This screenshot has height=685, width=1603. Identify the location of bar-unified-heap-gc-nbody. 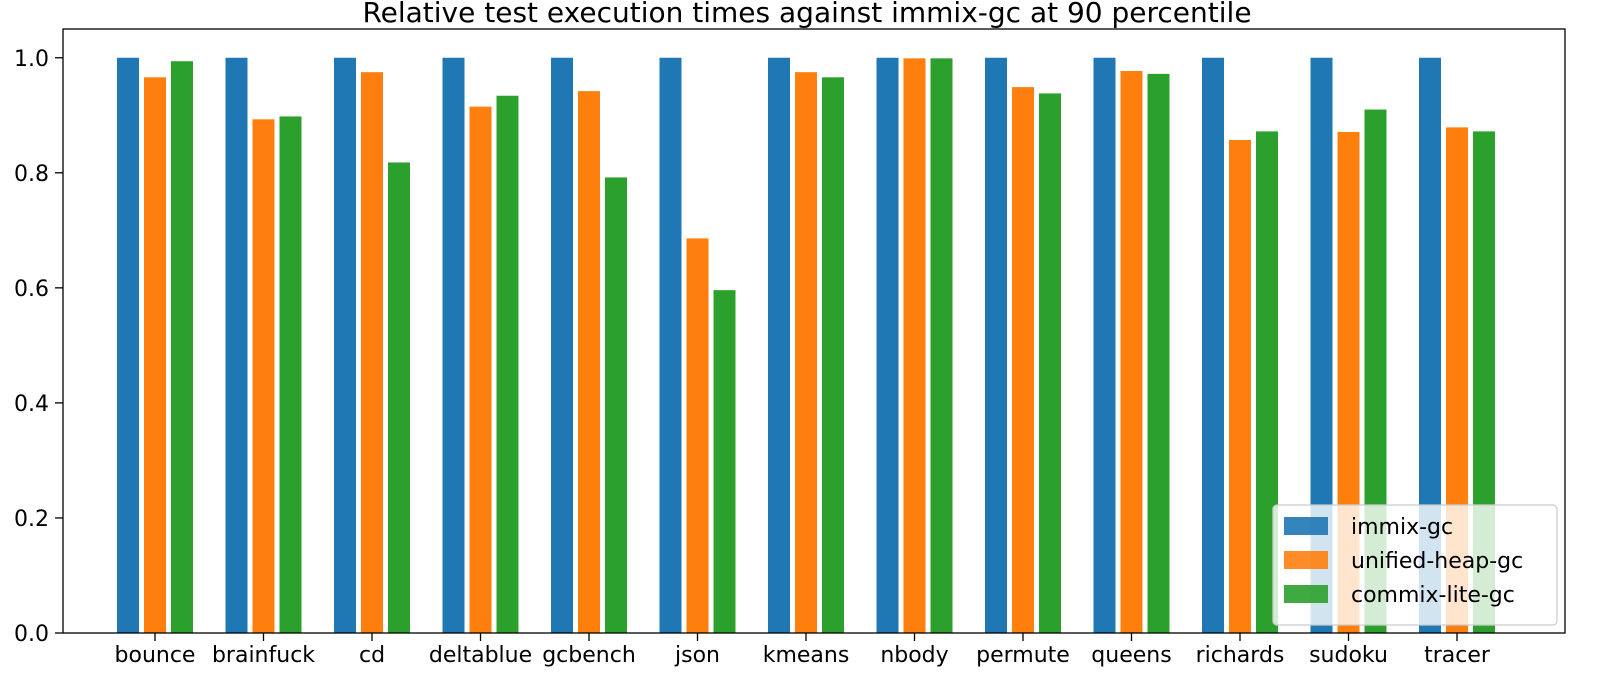
(915, 345).